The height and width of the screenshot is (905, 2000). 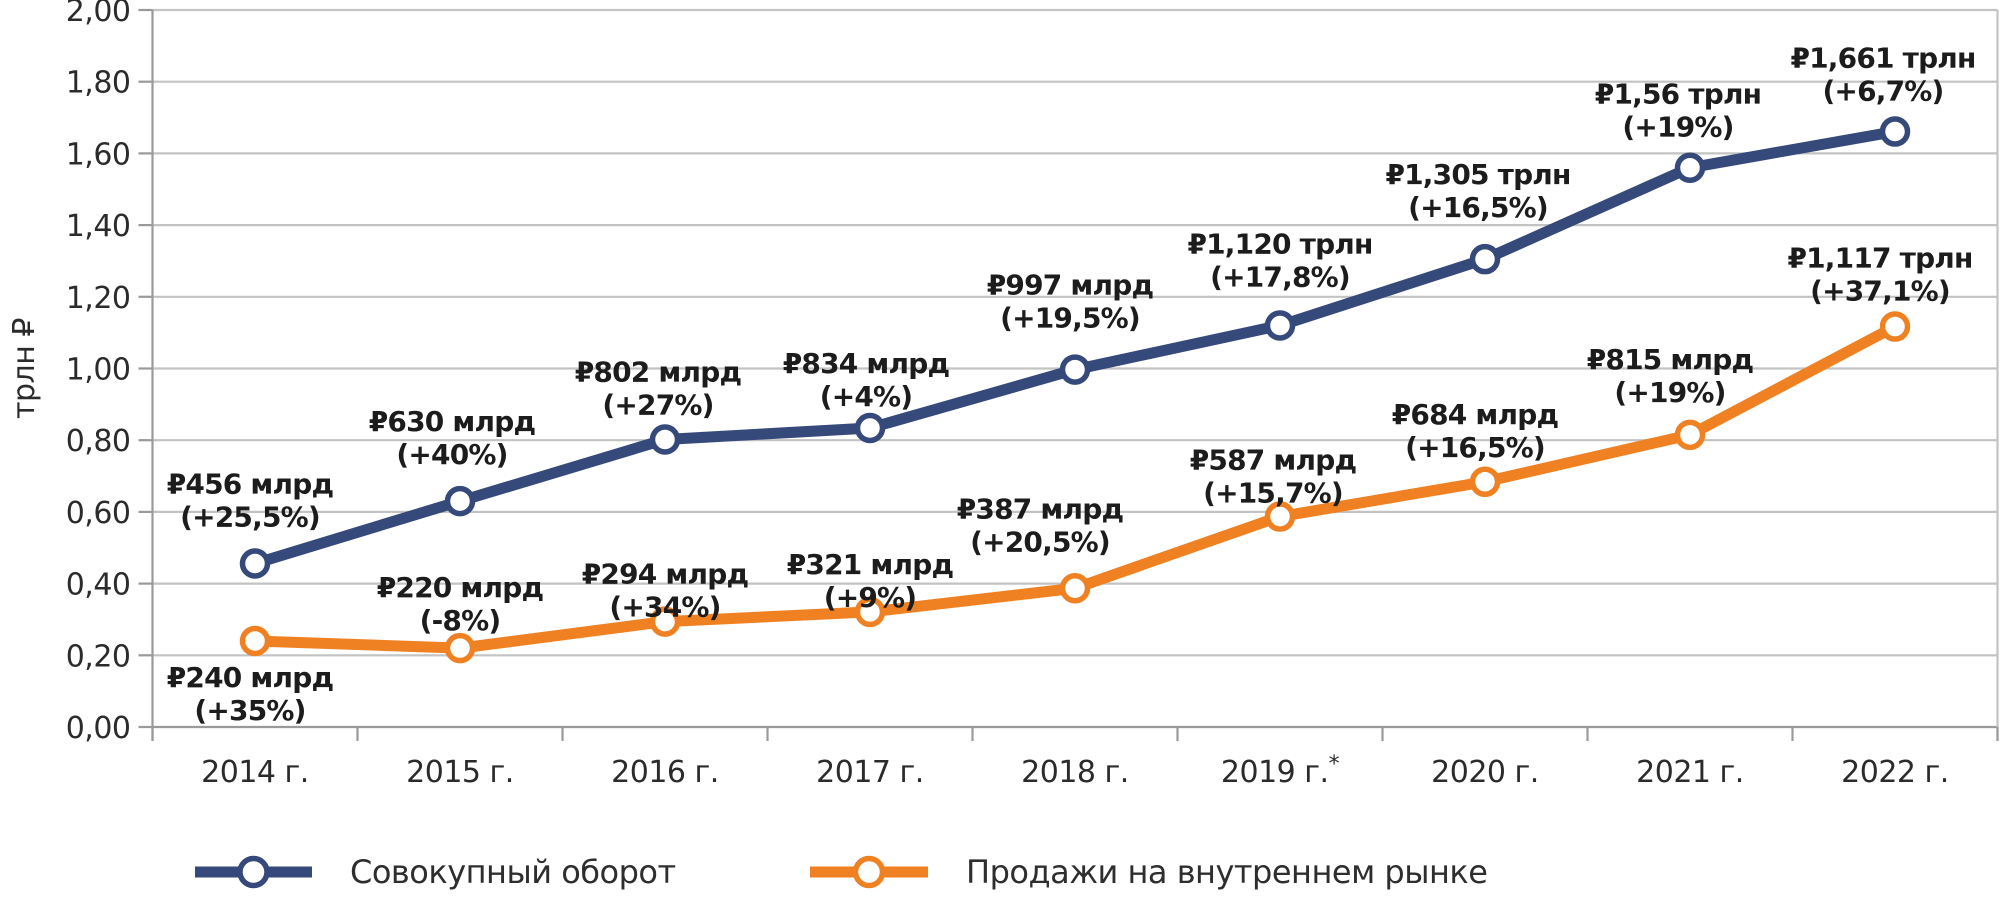 I want to click on legend-label: Совокупный оборот, so click(x=513, y=872).